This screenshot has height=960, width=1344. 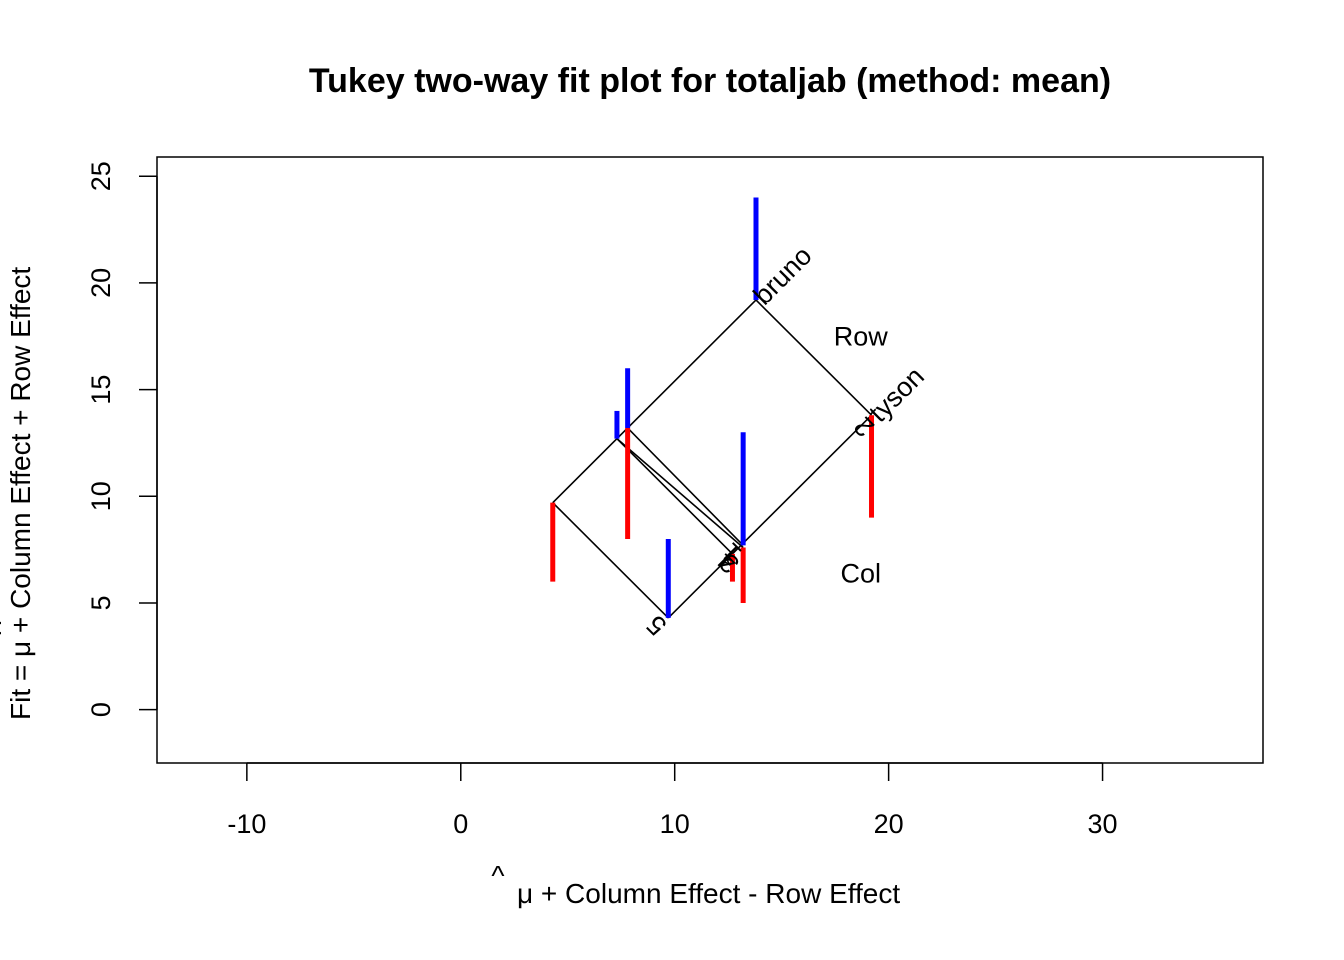 I want to click on y-tick-label: 20, so click(x=101, y=283).